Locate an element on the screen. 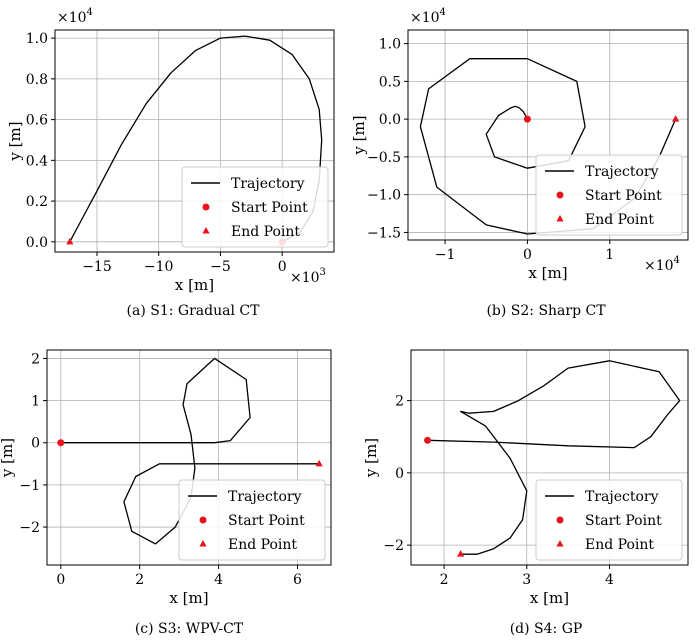  y-tick-label: −0.5 is located at coordinates (384, 158).